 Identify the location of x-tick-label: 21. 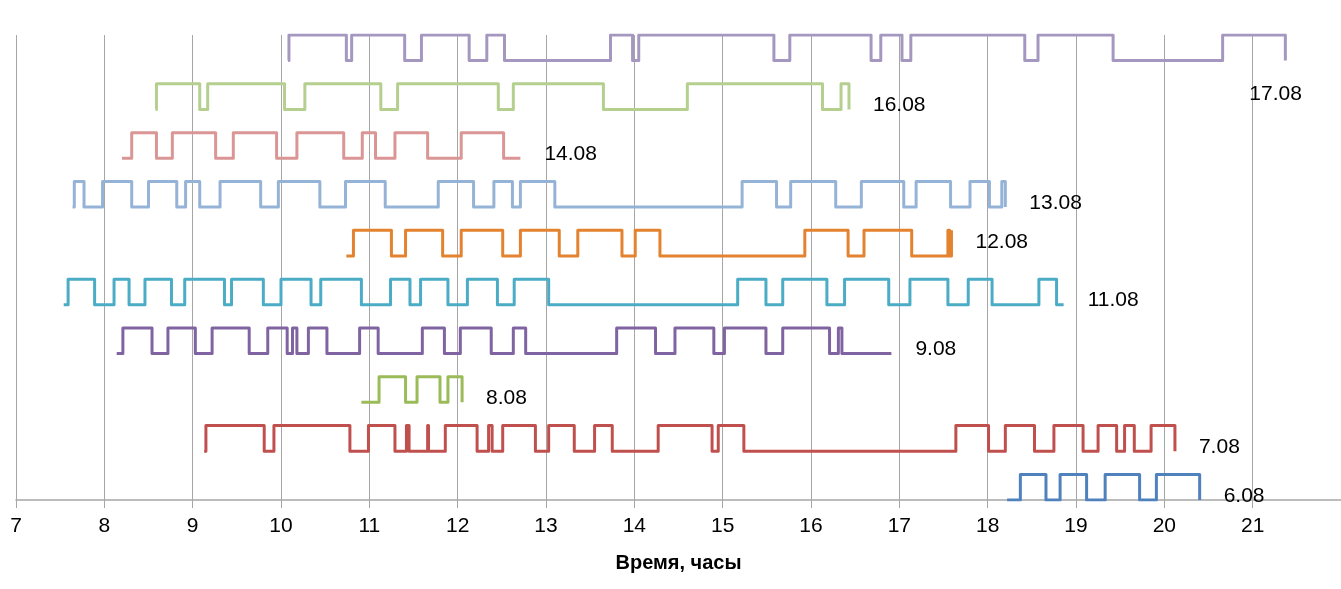
(1252, 524).